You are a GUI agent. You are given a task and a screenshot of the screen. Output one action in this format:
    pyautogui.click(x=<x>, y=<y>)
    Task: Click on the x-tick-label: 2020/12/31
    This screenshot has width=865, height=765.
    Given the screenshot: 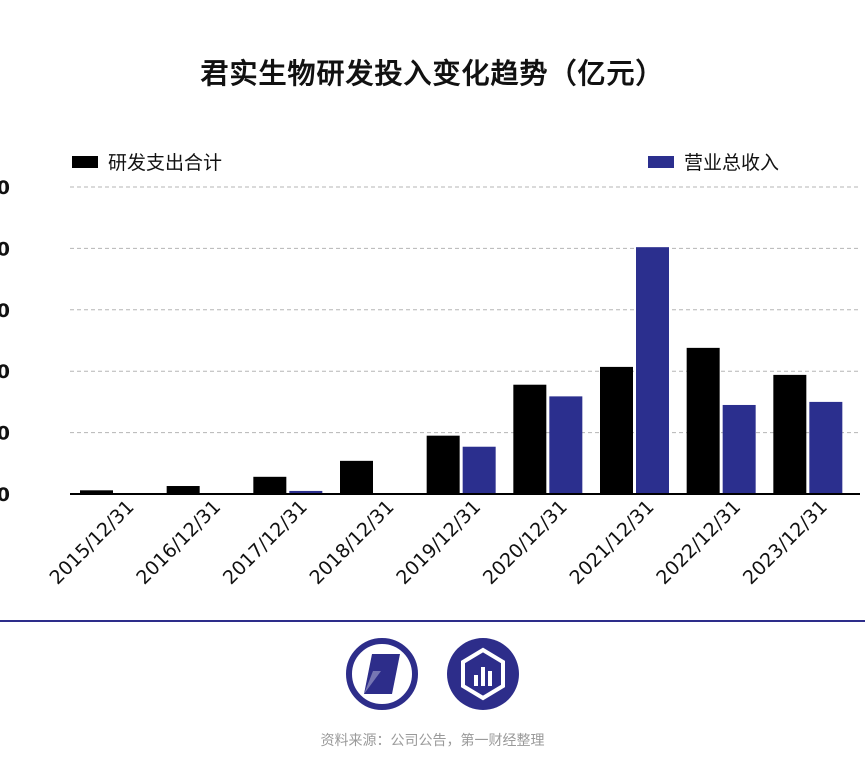 What is the action you would take?
    pyautogui.click(x=525, y=542)
    